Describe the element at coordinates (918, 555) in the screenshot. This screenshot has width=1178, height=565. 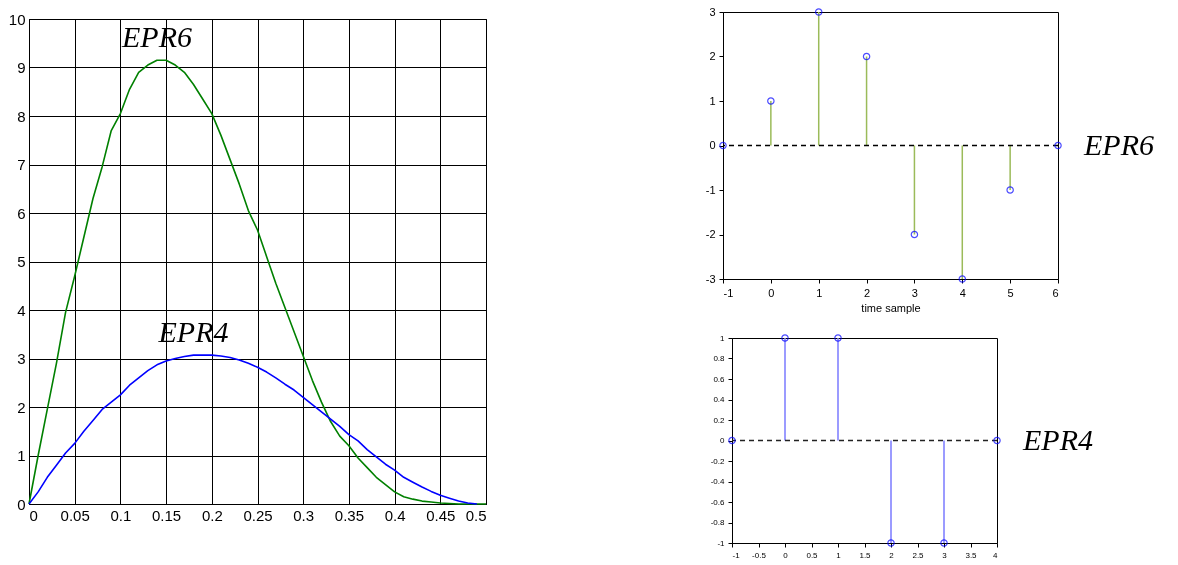
I see `x-tick-label: 2.5` at that location.